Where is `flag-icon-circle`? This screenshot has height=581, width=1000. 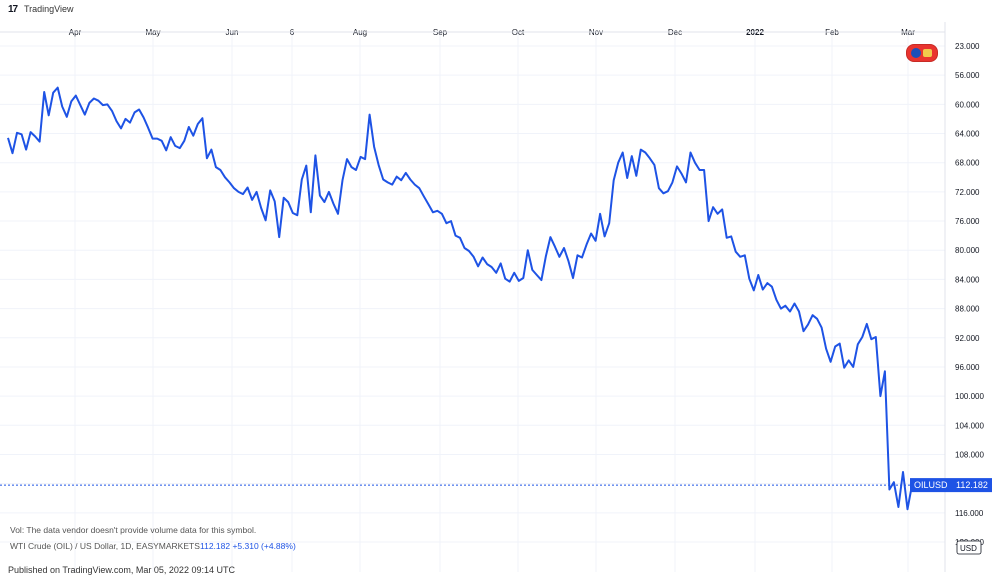
flag-icon-circle is located at coordinates (916, 53).